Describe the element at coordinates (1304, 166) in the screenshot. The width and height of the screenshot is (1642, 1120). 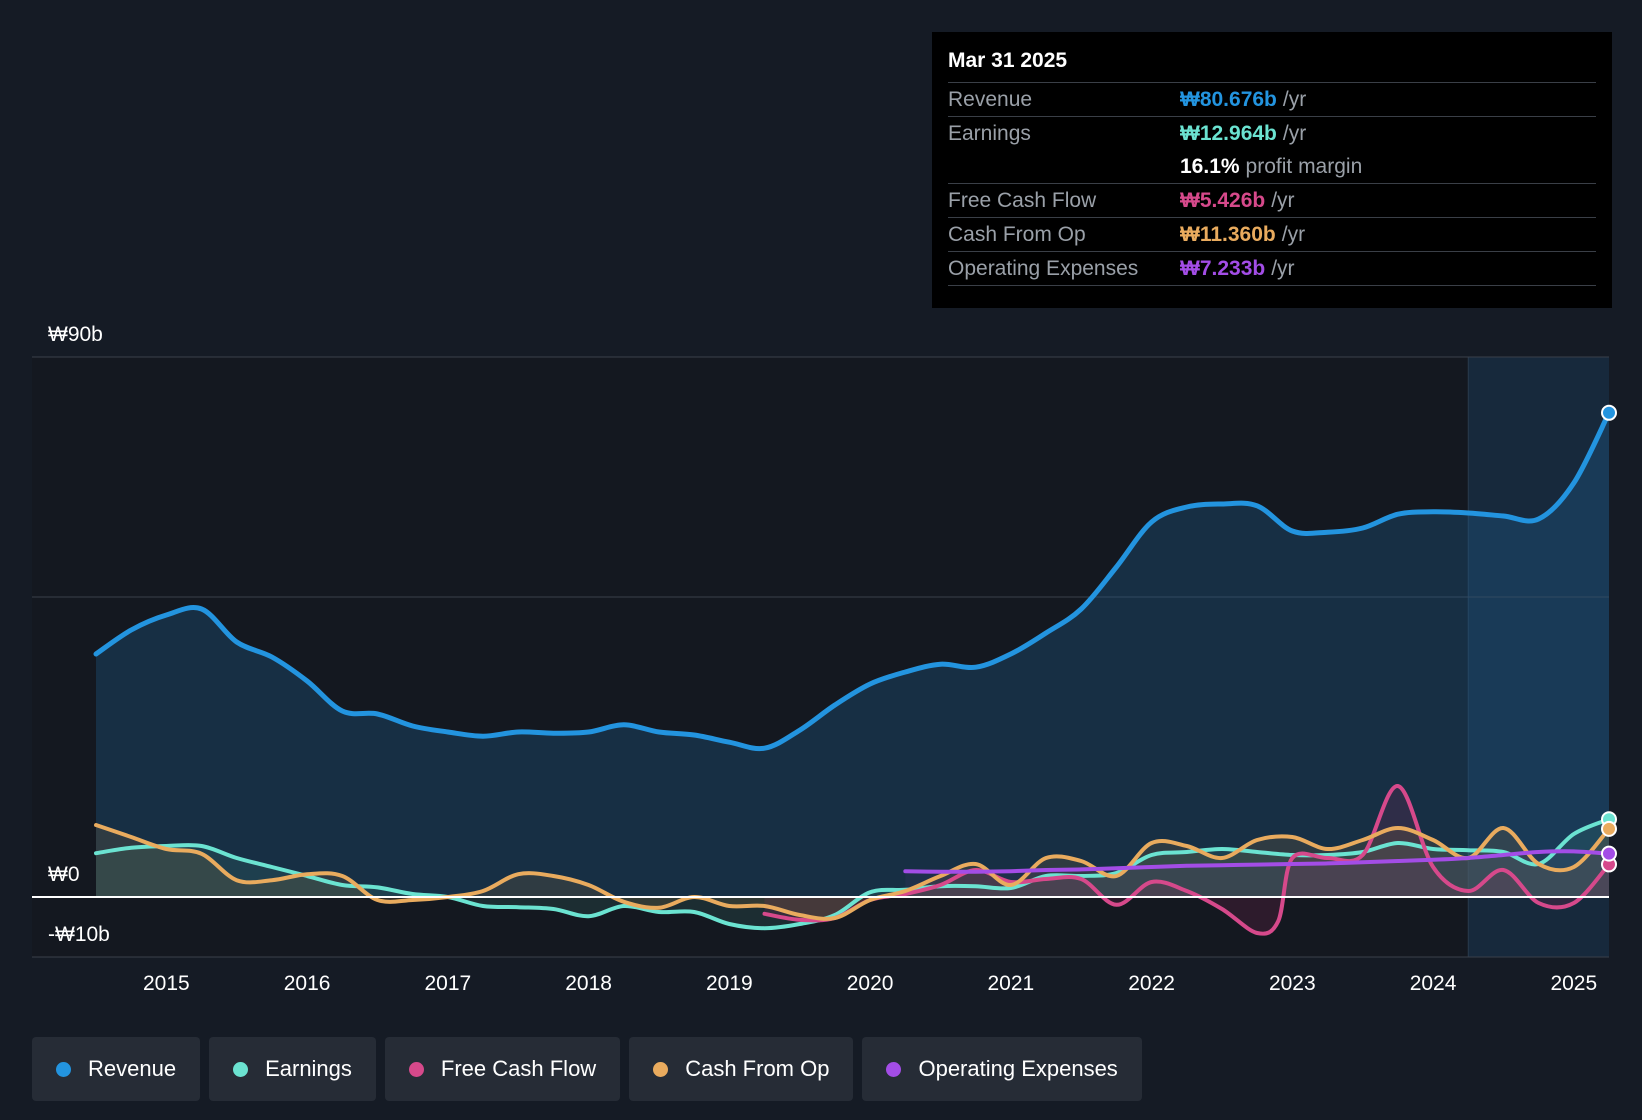
I see `tooltip-unit: profit margin` at that location.